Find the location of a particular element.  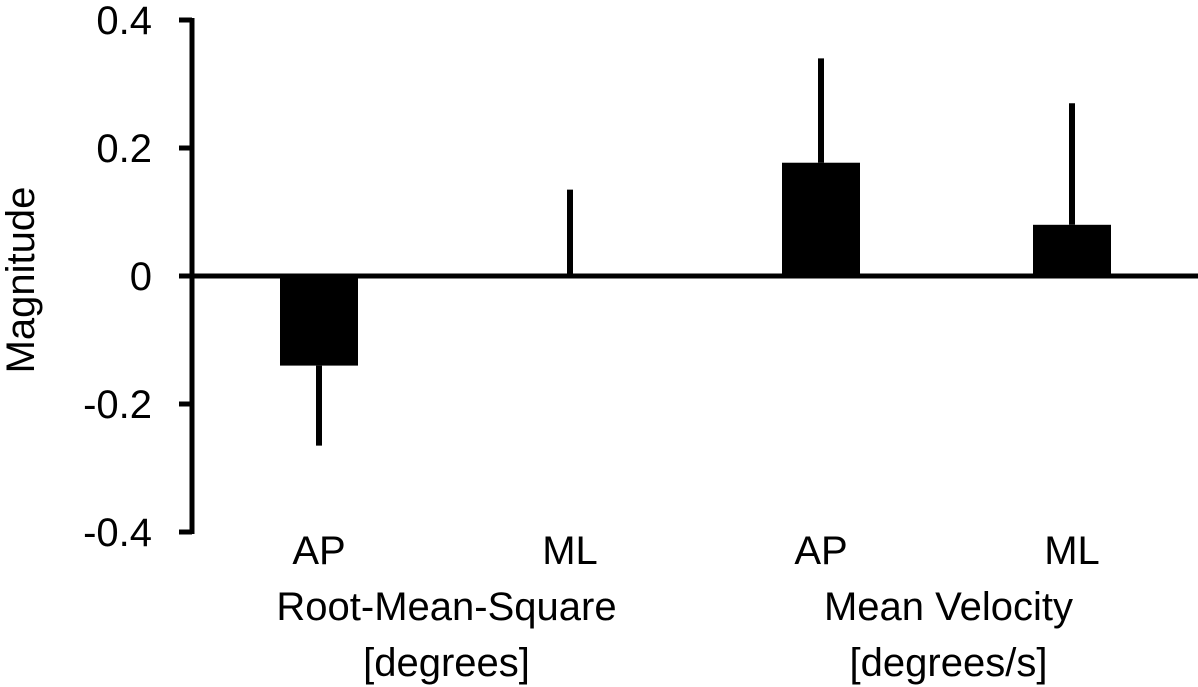

y-axis-ticks: 0.4 0.2 0 -0.2 -0.4 is located at coordinates (137, 277).